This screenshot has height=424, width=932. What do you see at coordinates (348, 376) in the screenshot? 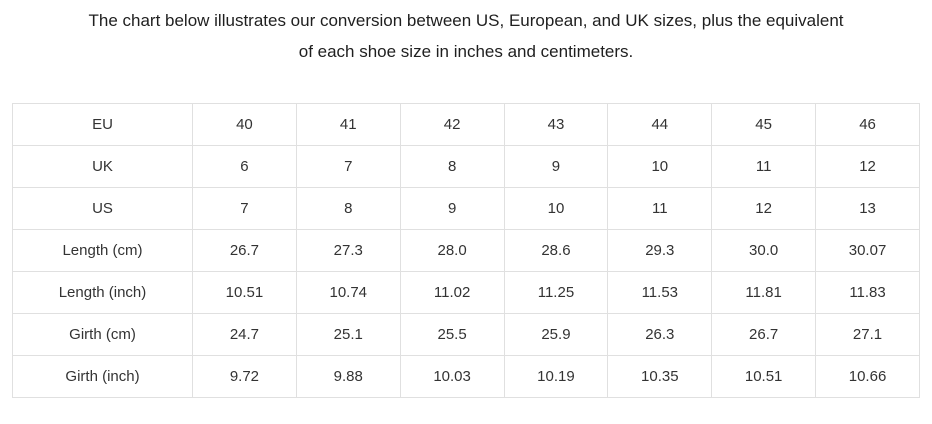
I see `value-cell: 9.88` at bounding box center [348, 376].